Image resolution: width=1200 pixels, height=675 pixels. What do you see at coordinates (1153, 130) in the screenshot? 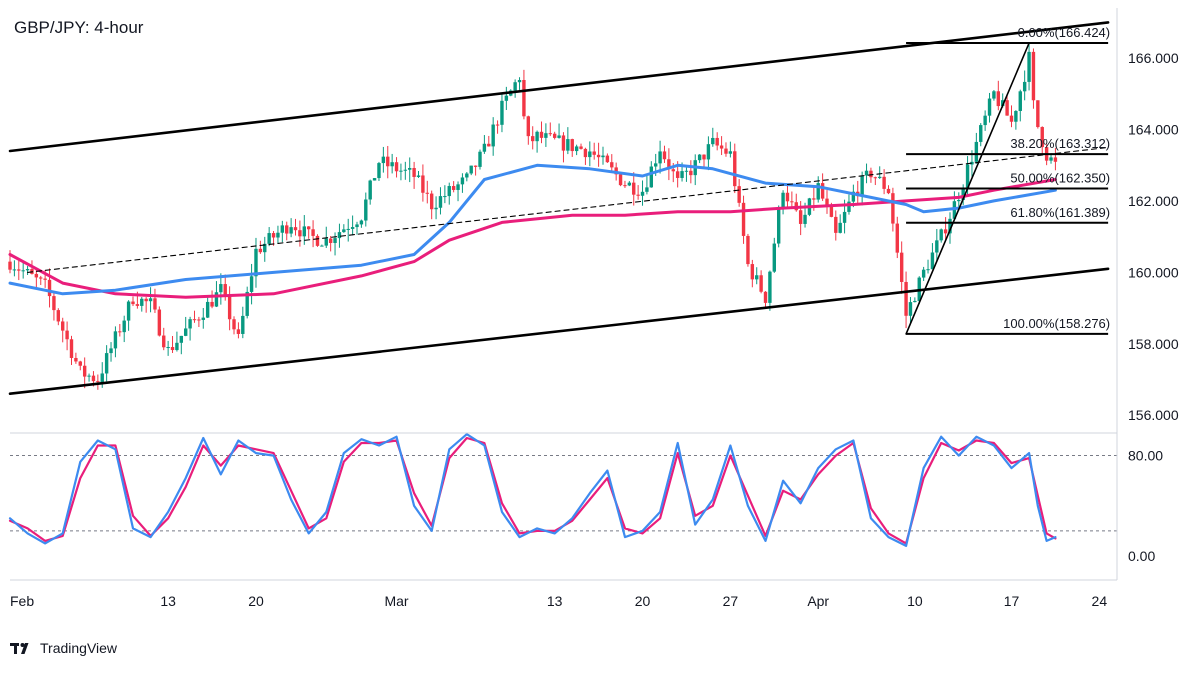
I see `price-tick-label: 164.000` at bounding box center [1153, 130].